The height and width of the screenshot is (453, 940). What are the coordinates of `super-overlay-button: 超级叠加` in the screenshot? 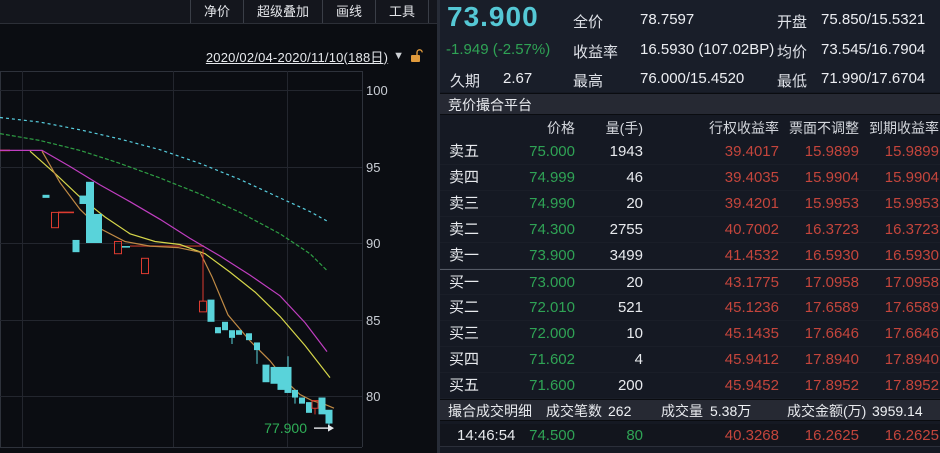 It's located at (282, 11).